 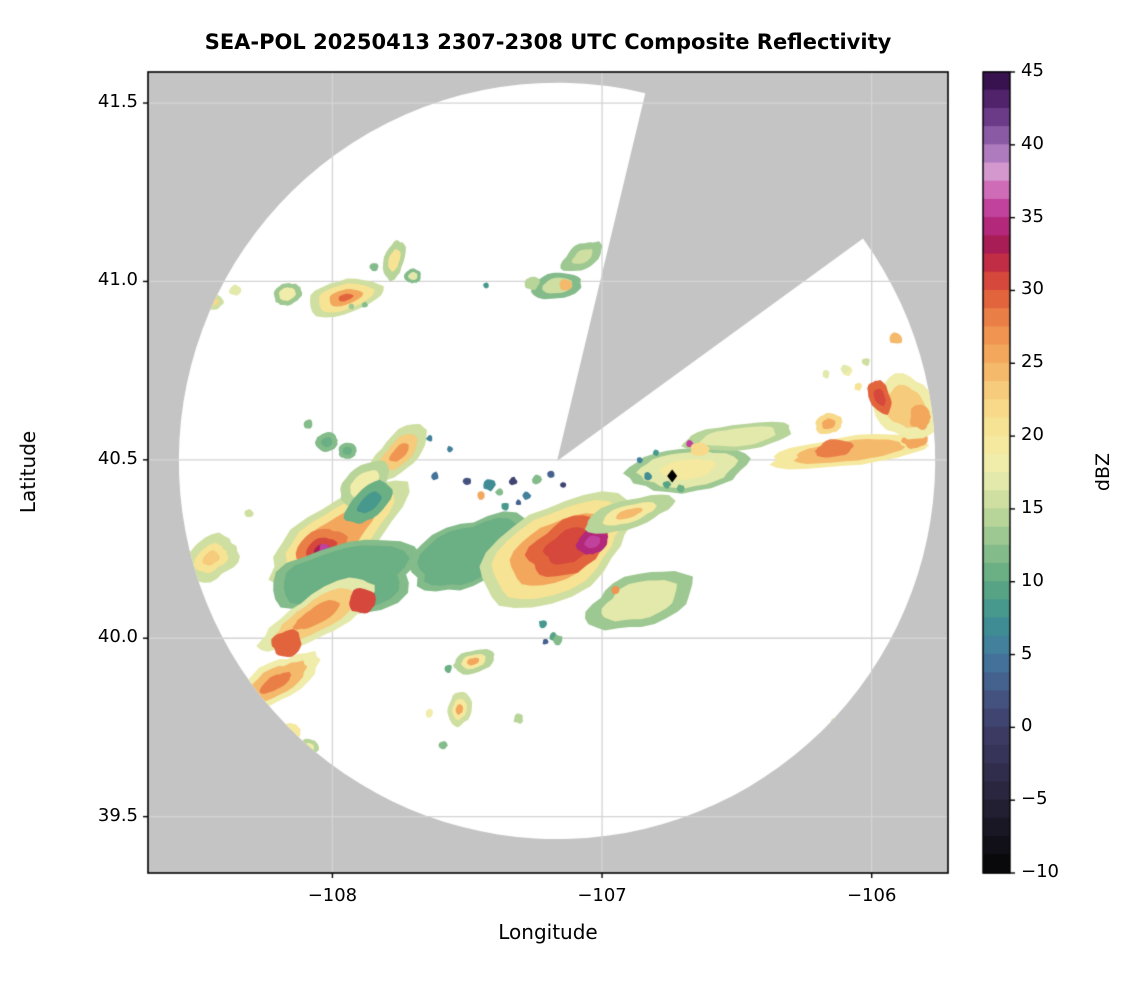 What do you see at coordinates (1032, 289) in the screenshot?
I see `colorbar-tick-label: 30` at bounding box center [1032, 289].